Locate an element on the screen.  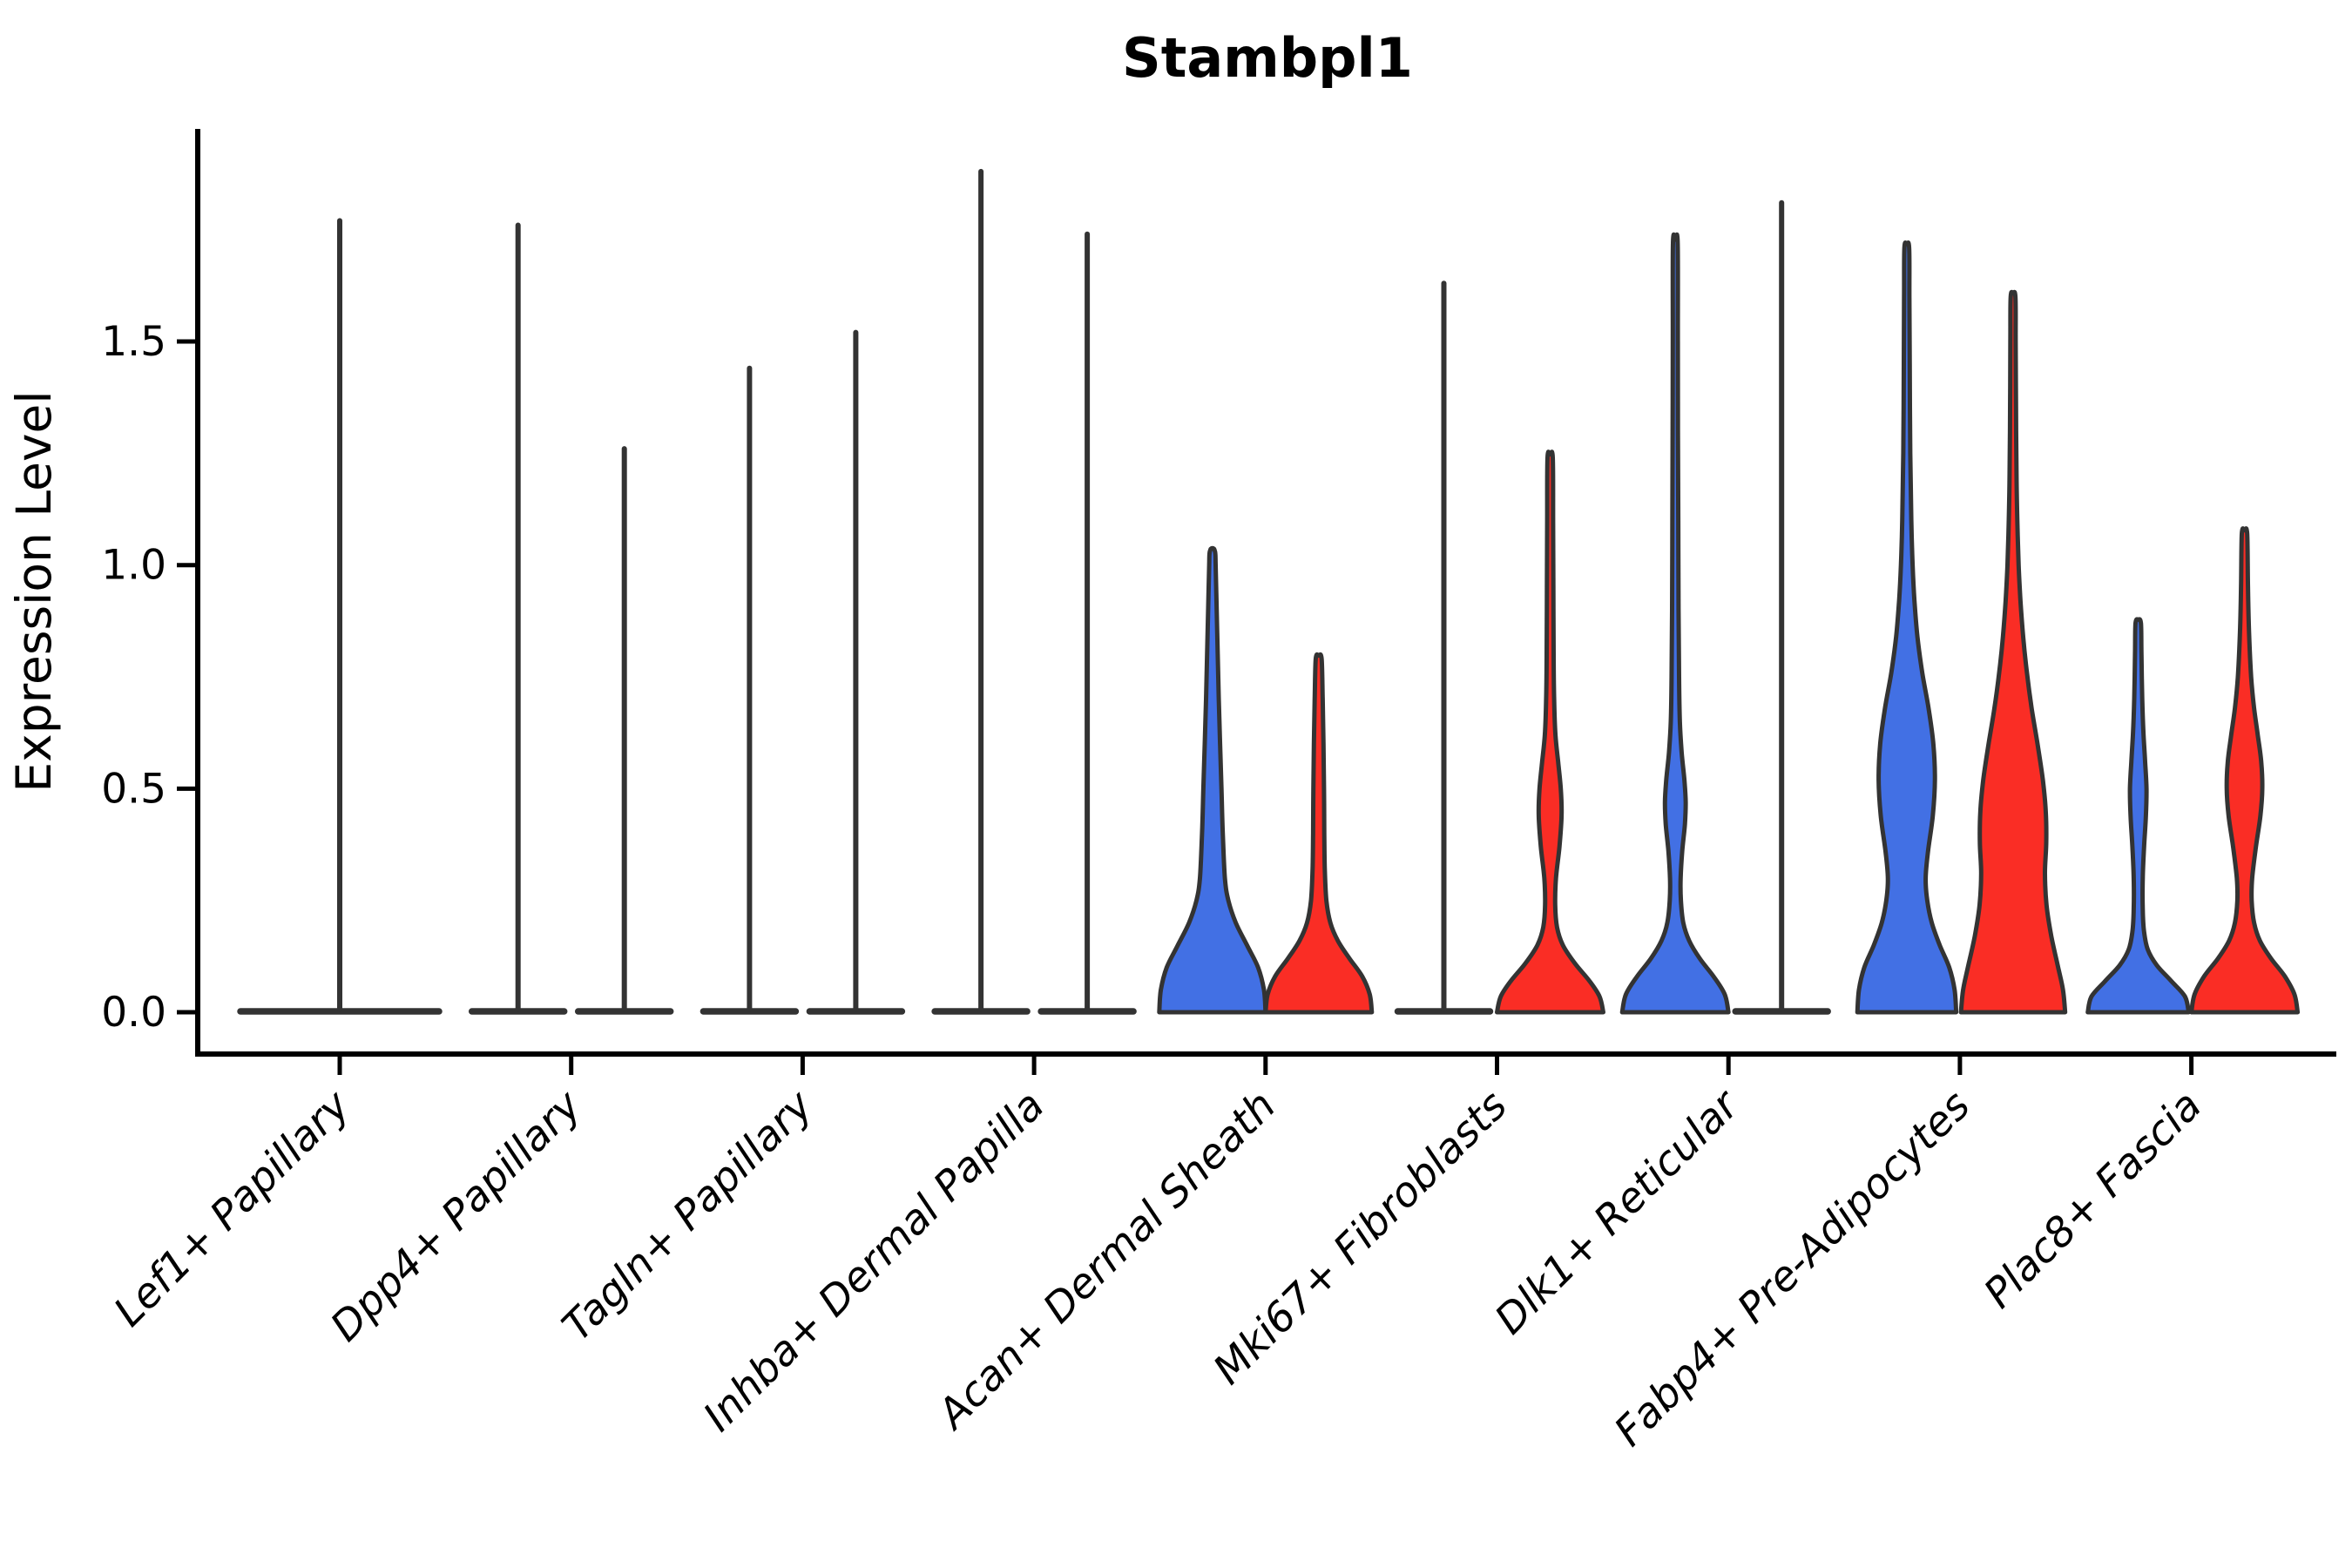
y-tick-label: 0.0 is located at coordinates (134, 1013).